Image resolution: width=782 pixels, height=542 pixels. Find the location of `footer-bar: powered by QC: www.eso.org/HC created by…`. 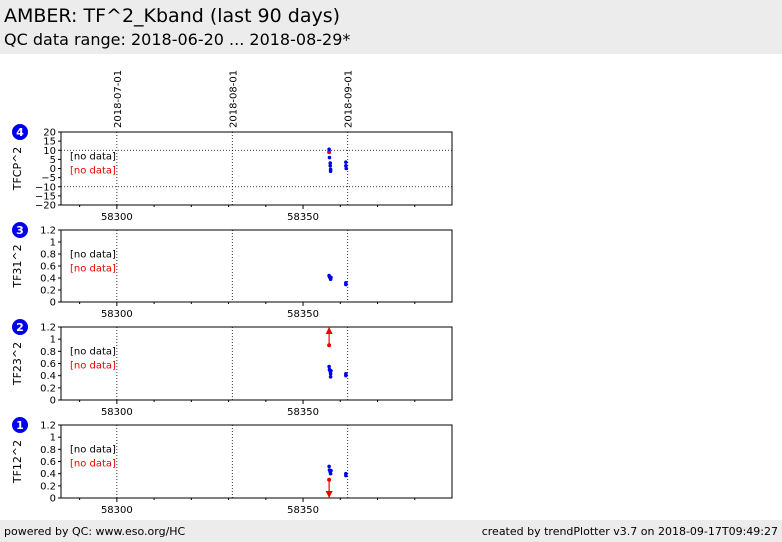

footer-bar: powered by QC: www.eso.org/HC created by… is located at coordinates (391, 531).